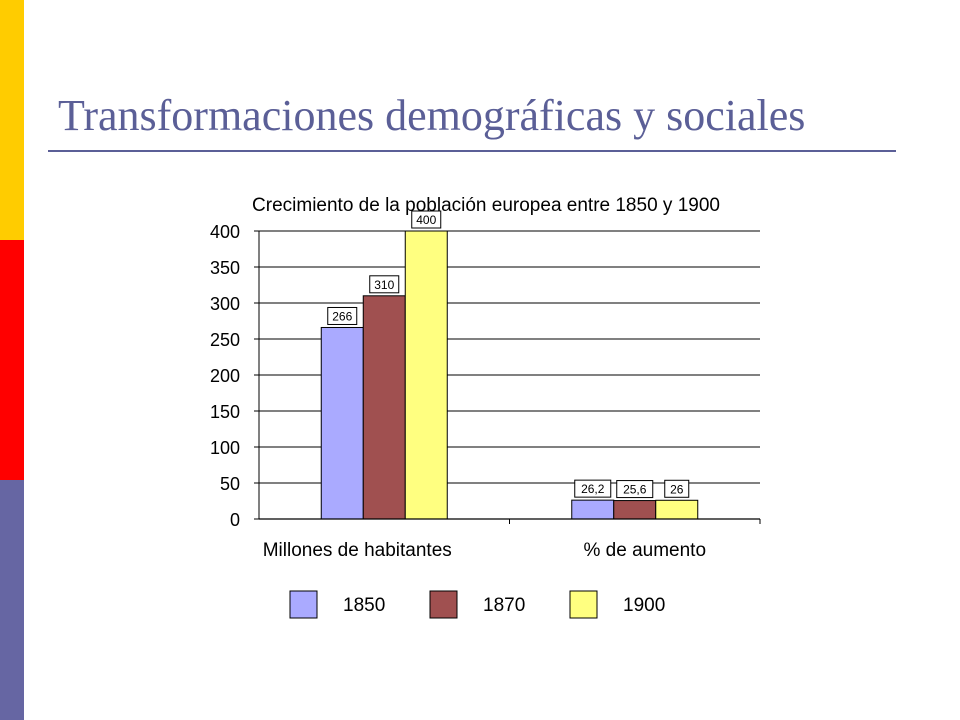  I want to click on y-tick-label: 150, so click(225, 412).